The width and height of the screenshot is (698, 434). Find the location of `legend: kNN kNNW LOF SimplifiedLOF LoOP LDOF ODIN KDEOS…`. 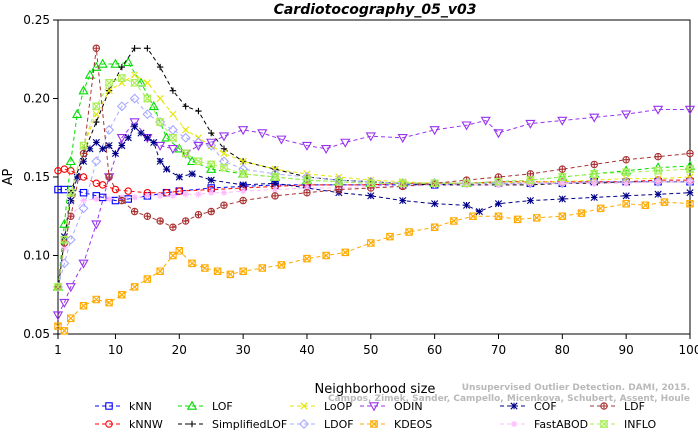

legend: kNN kNNW LOF SimplifiedLOF LoOP LDOF ODIN KDEOS… is located at coordinates (376, 415).